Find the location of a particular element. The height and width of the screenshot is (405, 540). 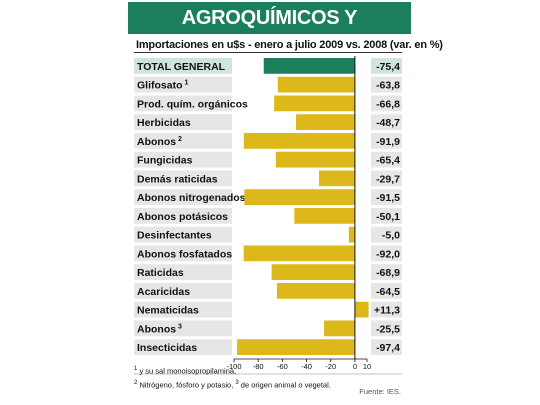

x-tick-label: 10 is located at coordinates (367, 366).